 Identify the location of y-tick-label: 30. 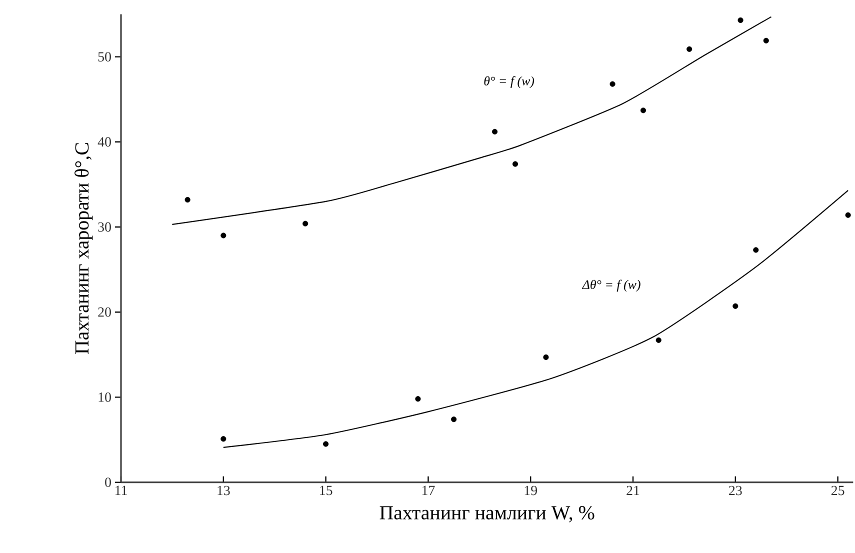
(104, 227).